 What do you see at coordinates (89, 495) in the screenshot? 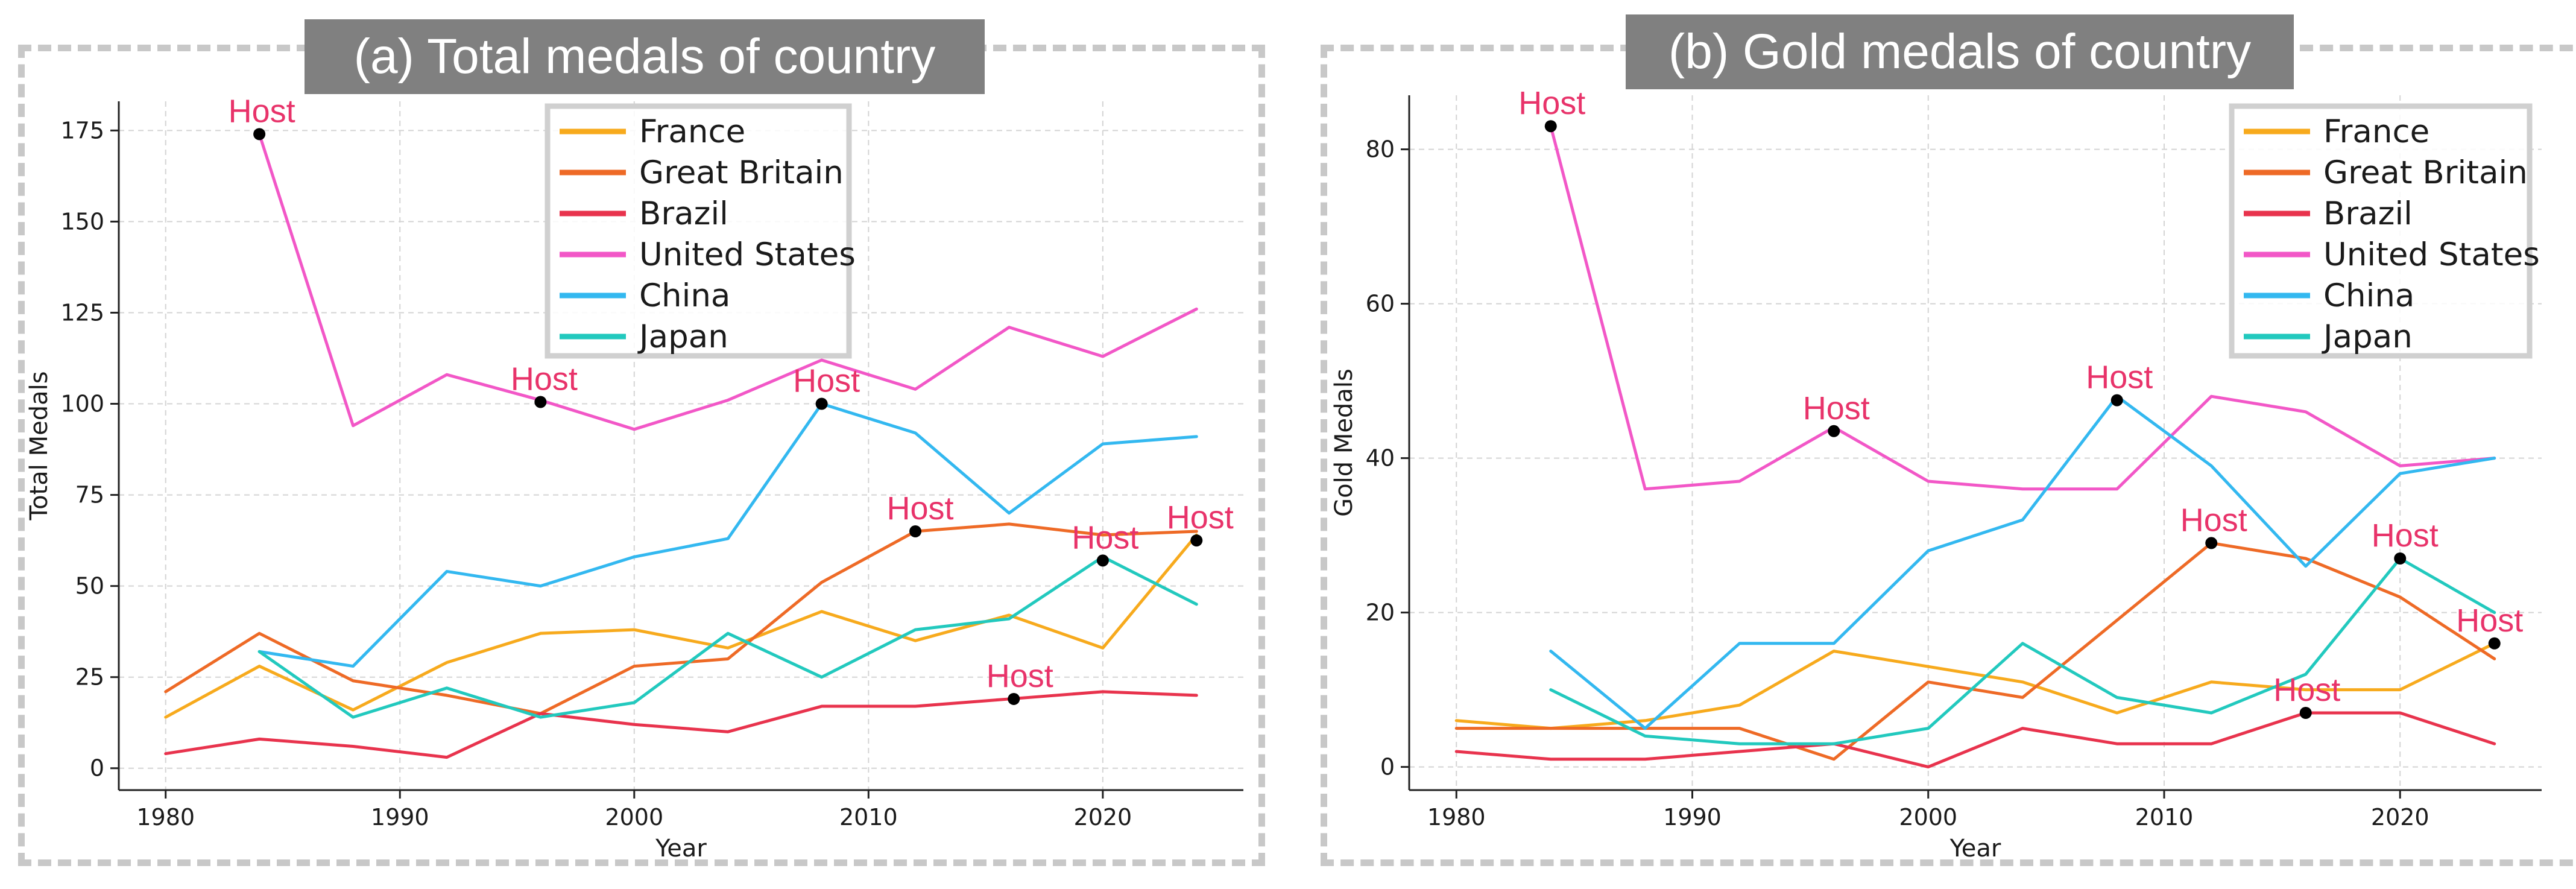
I see `y-tick-label: 75` at bounding box center [89, 495].